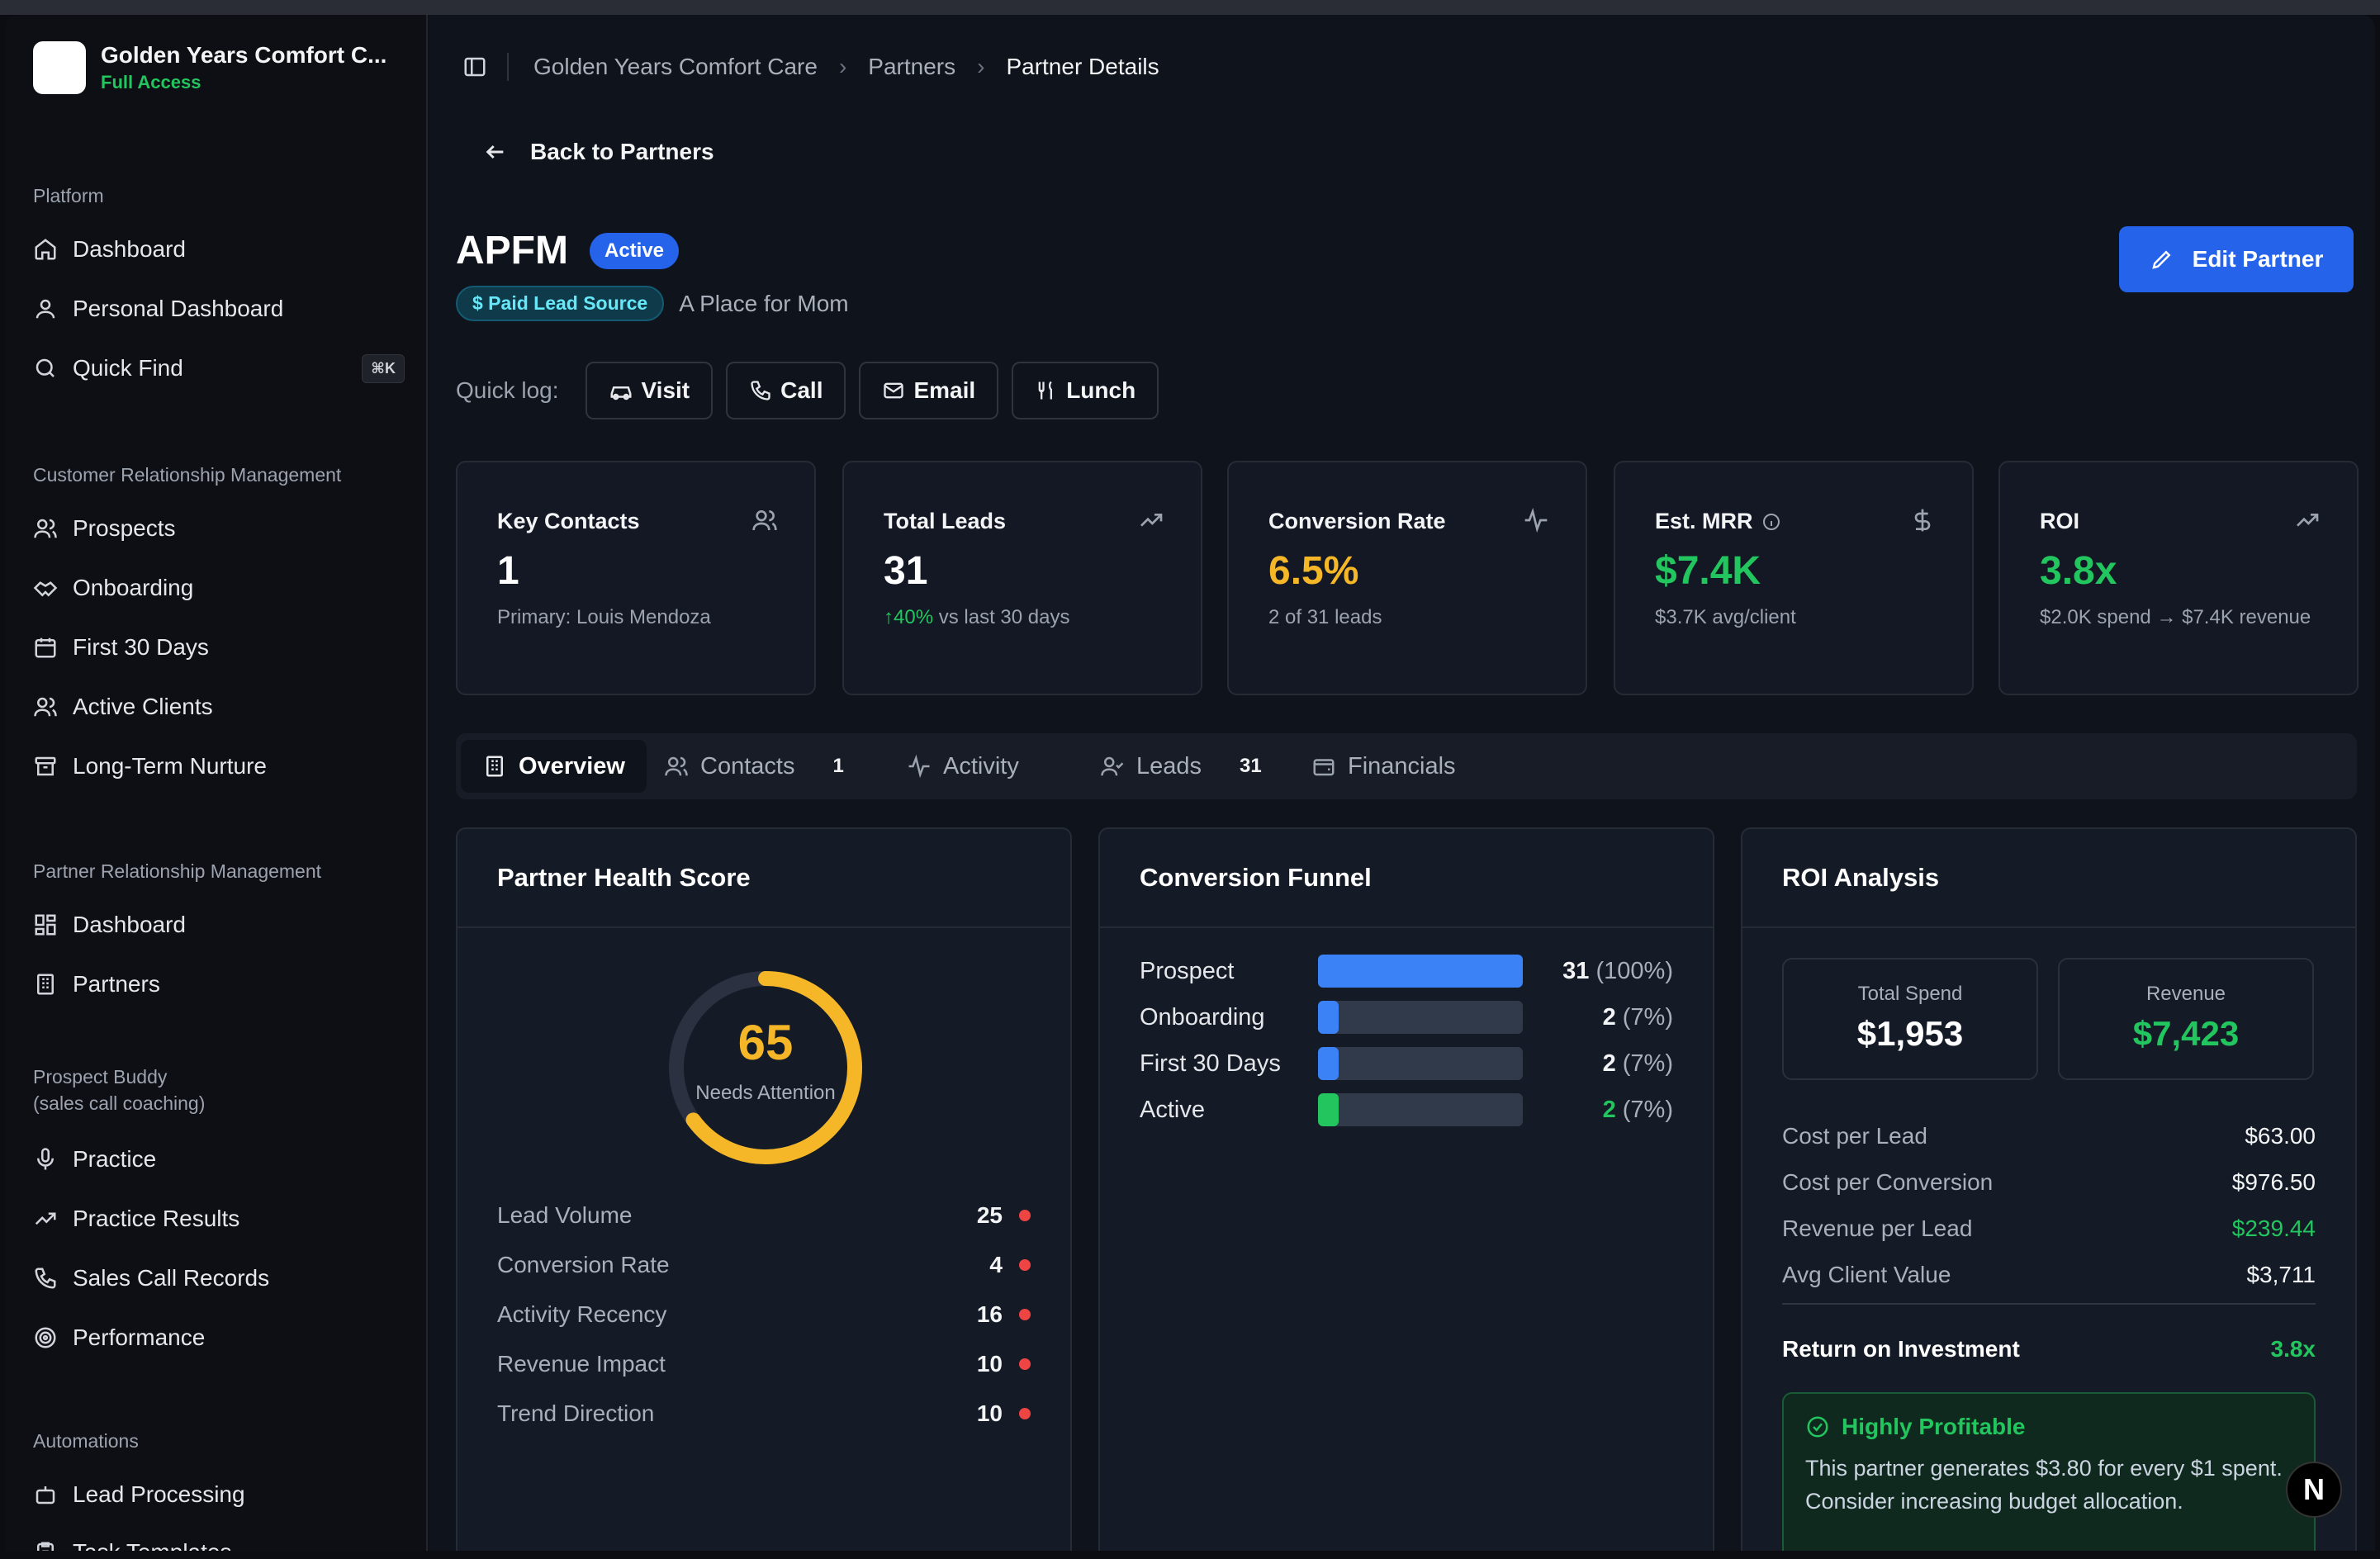 Image resolution: width=2380 pixels, height=1559 pixels. What do you see at coordinates (171, 1278) in the screenshot?
I see `sidebar-item-label: Sales Call Records` at bounding box center [171, 1278].